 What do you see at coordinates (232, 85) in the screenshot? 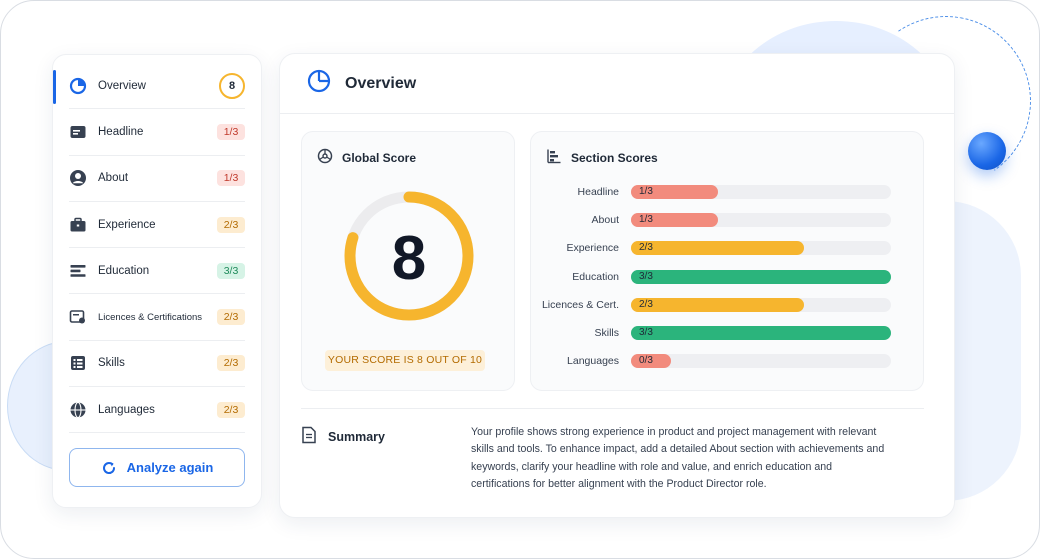
I see `score-ring-badge: 8` at bounding box center [232, 85].